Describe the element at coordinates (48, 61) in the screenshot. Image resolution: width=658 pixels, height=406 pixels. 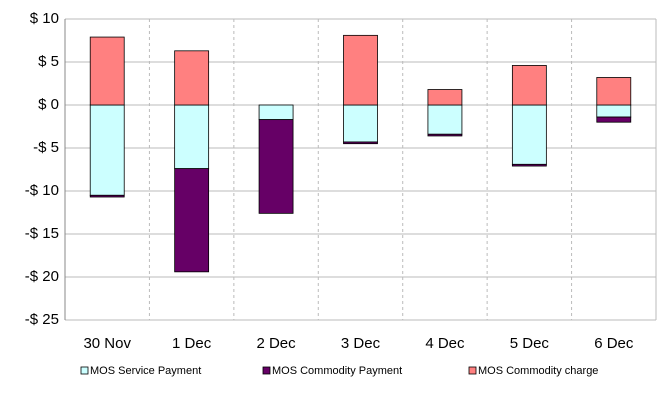
I see `y-tick-label: $ 5` at that location.